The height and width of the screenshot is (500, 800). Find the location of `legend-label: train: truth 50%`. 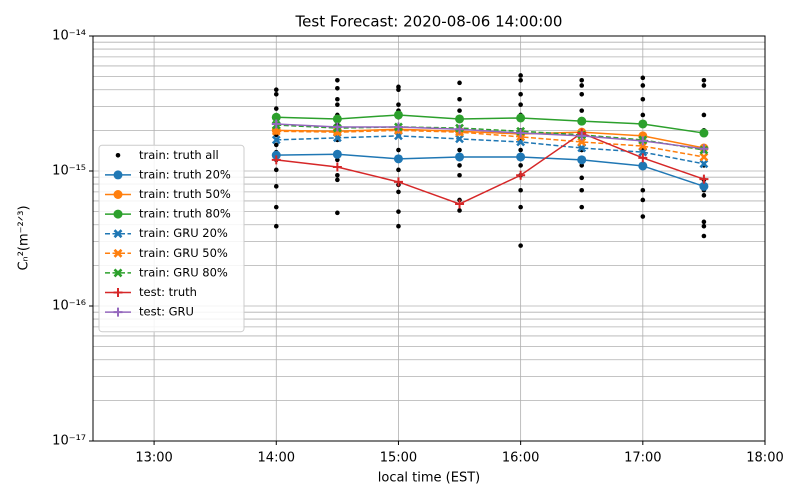

legend-label: train: truth 50% is located at coordinates (185, 194).